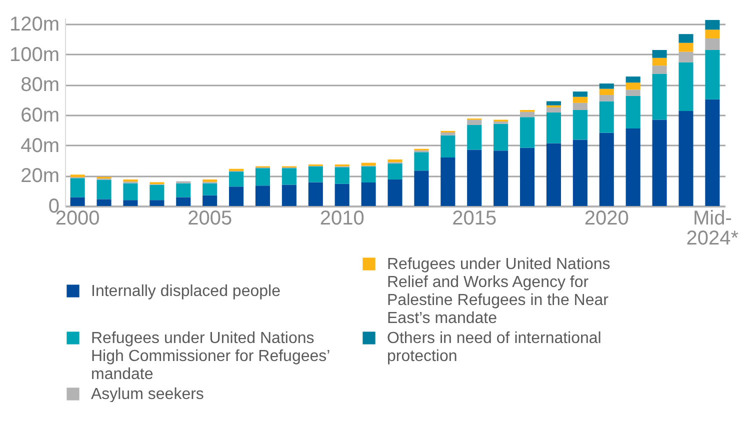  Describe the element at coordinates (147, 394) in the screenshot. I see `legend-label: Asylum seekers` at that location.